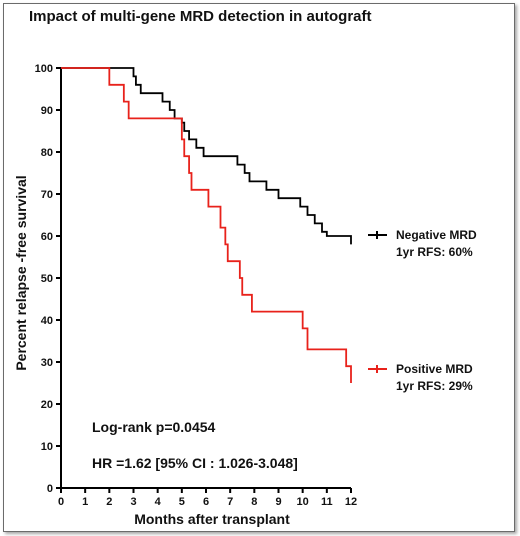  I want to click on x-tick-label: 10, so click(303, 502).